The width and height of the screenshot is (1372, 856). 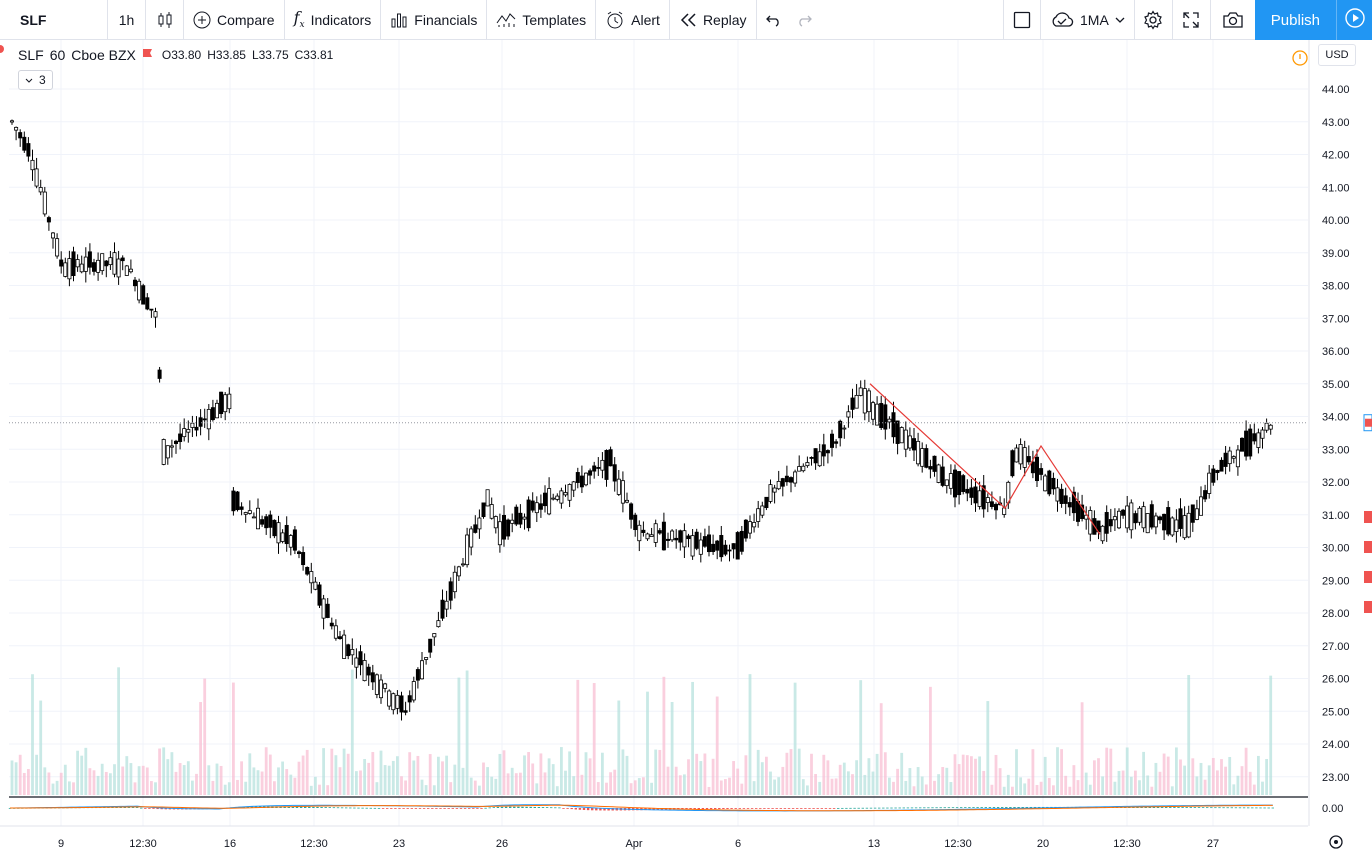 I want to click on alert-button: Alert, so click(x=633, y=20).